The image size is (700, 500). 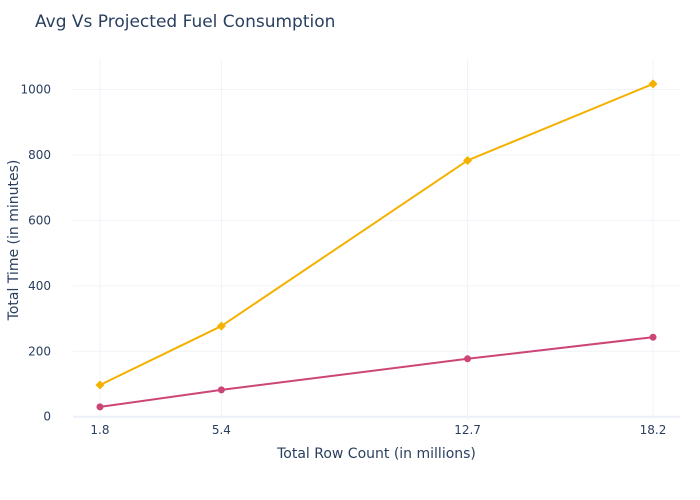 I want to click on y-tick-label: 600, so click(x=39, y=220).